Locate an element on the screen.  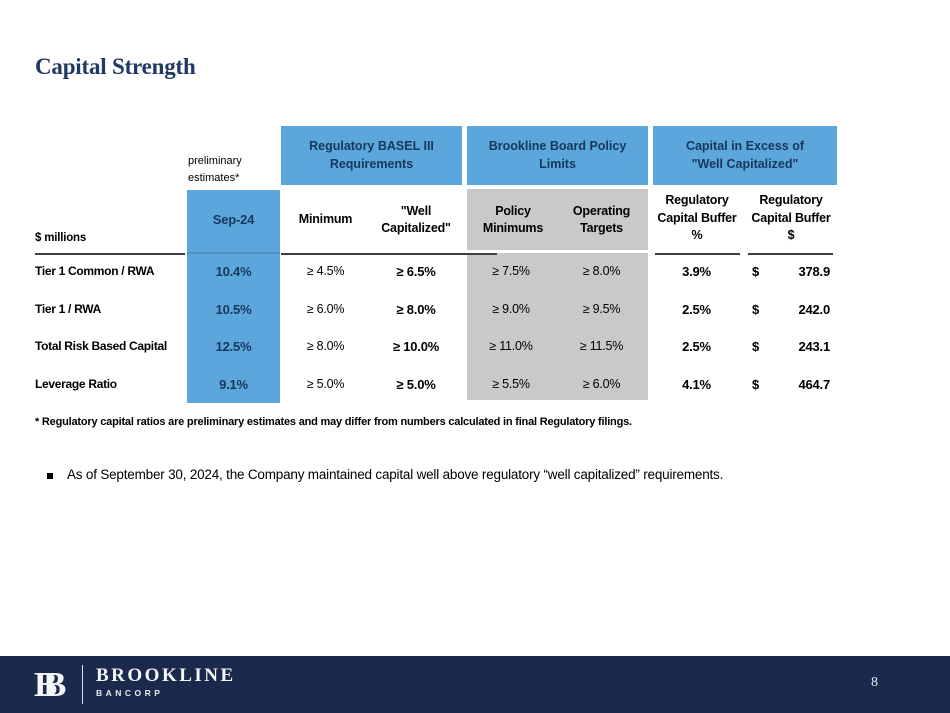
rule-buffer-dollar is located at coordinates (790, 254).